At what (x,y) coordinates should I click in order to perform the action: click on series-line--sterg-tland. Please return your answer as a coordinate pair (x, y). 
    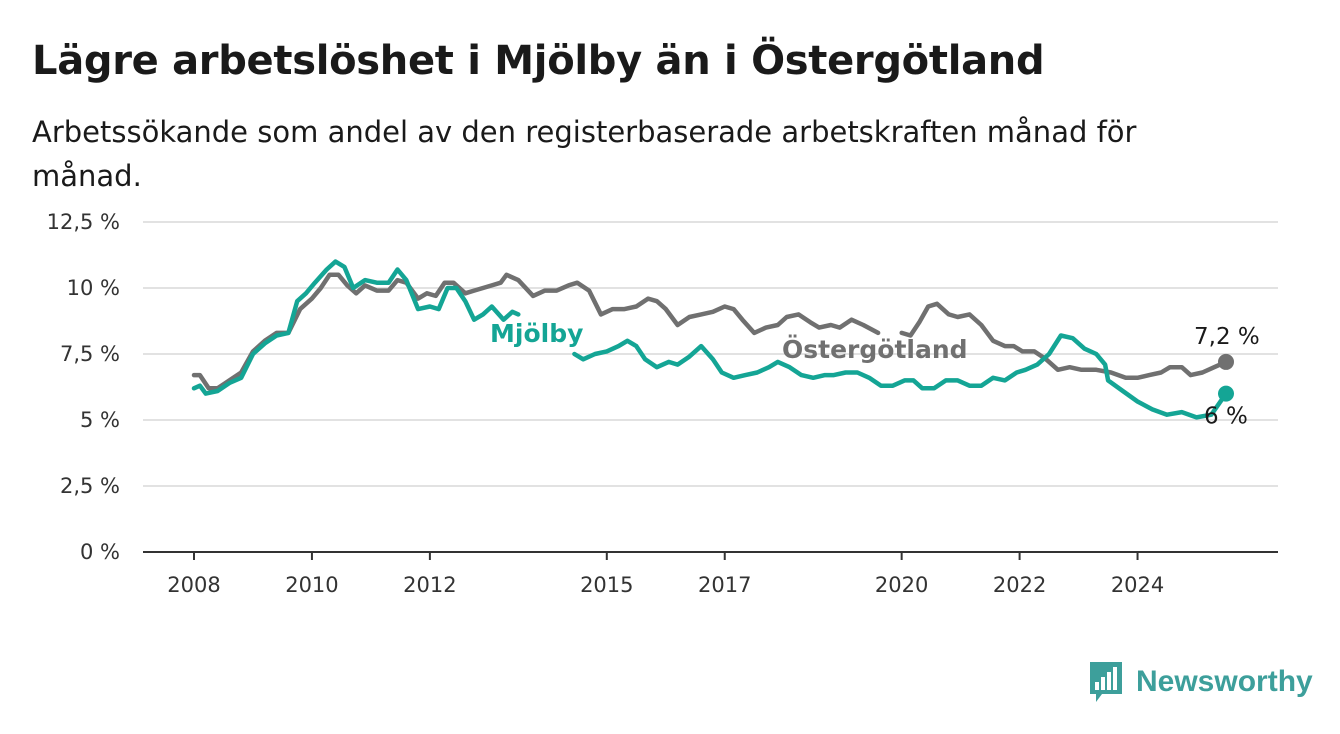
    Looking at the image, I should click on (710, 331).